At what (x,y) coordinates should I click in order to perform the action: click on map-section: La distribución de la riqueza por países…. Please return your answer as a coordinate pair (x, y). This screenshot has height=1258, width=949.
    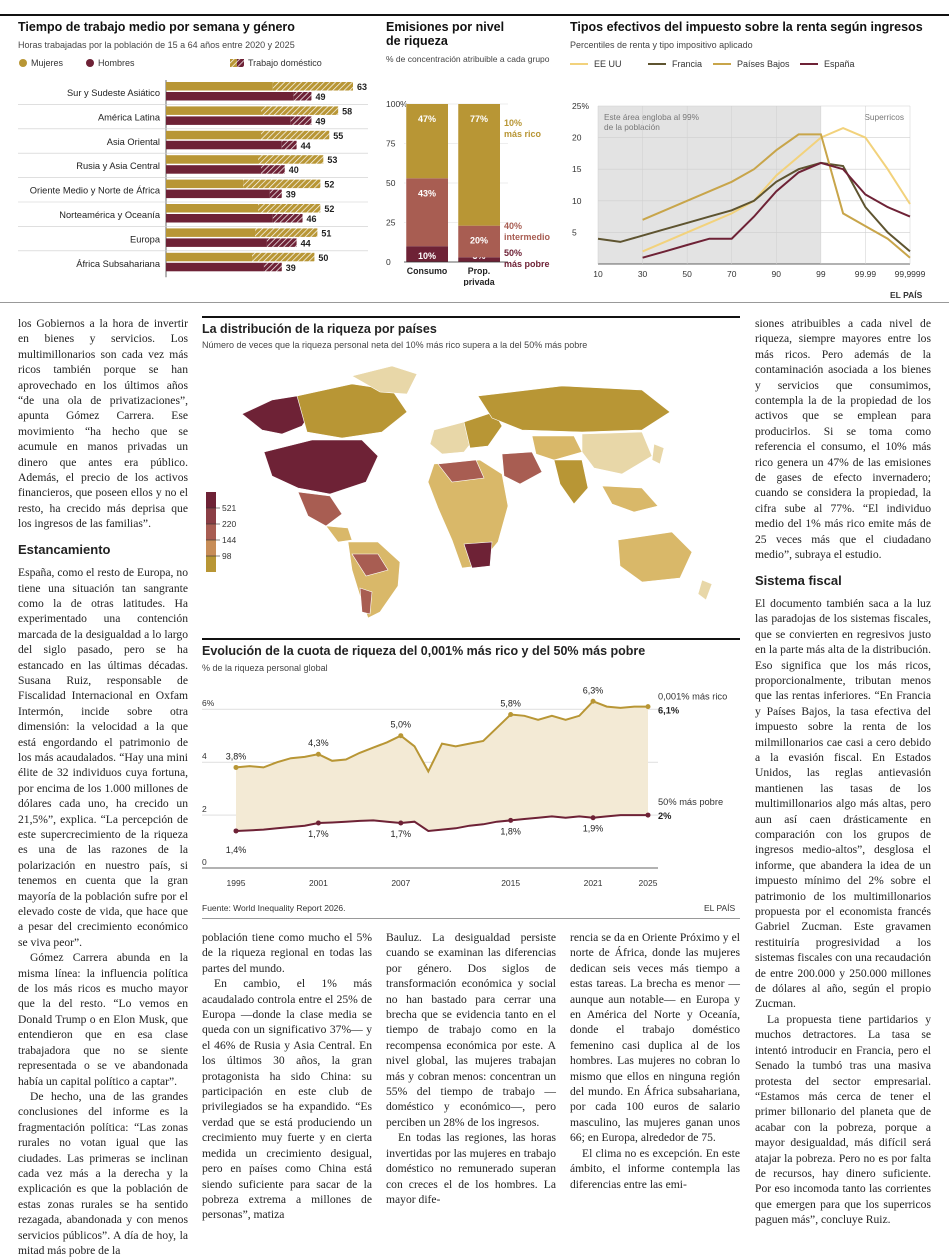
    Looking at the image, I should click on (471, 467).